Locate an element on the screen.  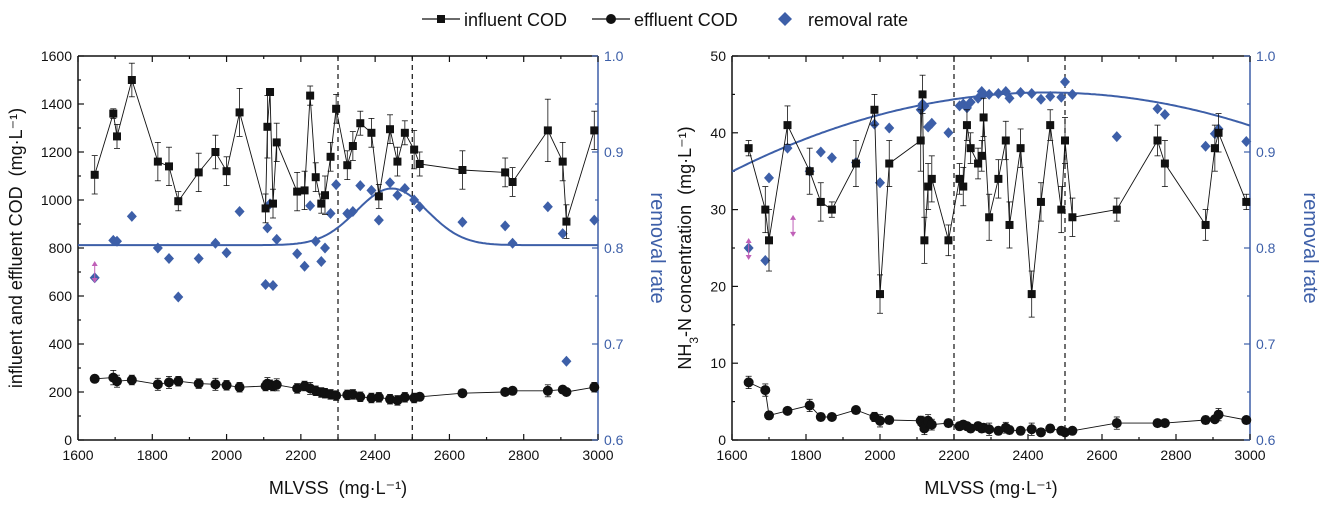
influent-line is located at coordinates (997, 194).